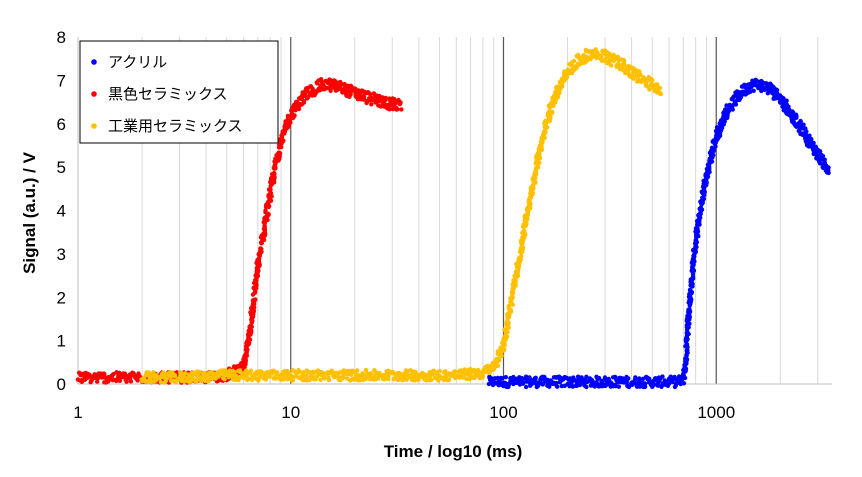 This screenshot has height=477, width=862. Describe the element at coordinates (61, 254) in the screenshot. I see `y-tick-label: 3` at that location.